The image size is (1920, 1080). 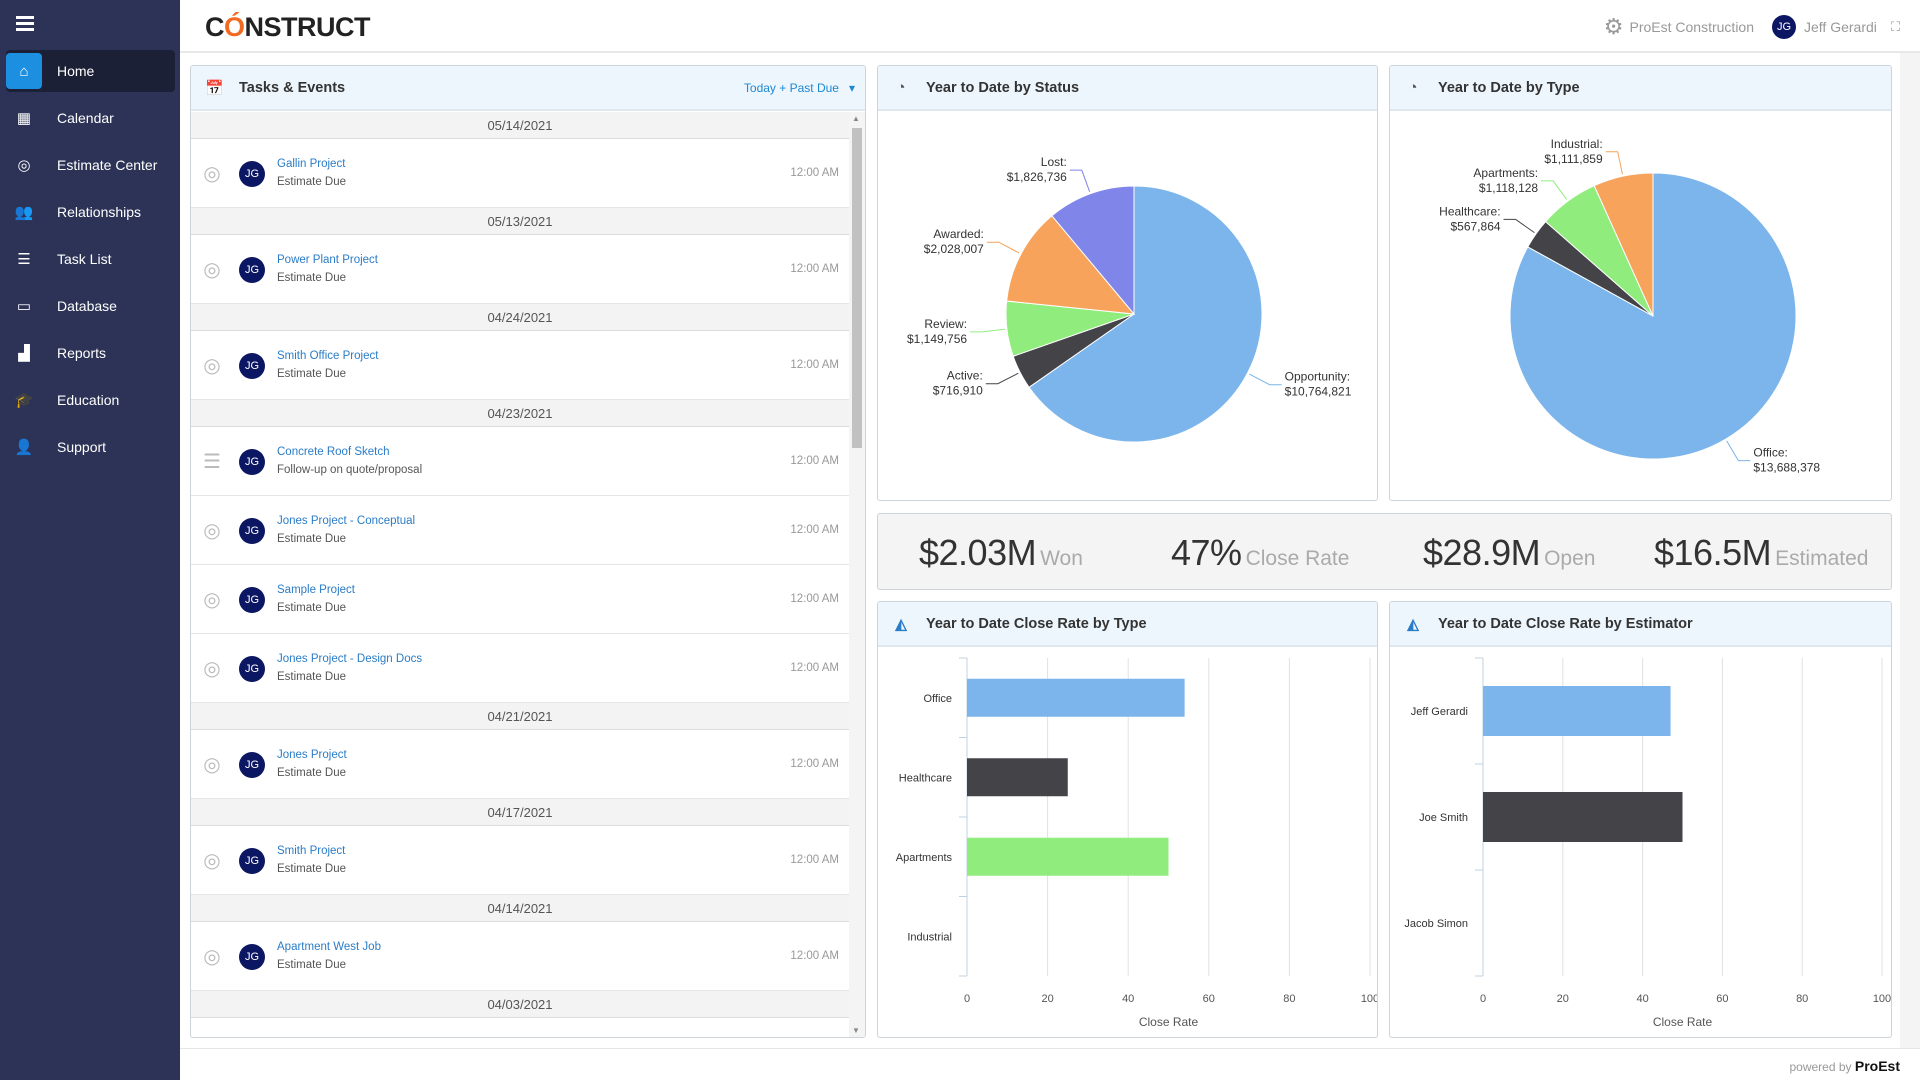 What do you see at coordinates (857, 574) in the screenshot?
I see `task-list-scrollbar: ▲ ▼` at bounding box center [857, 574].